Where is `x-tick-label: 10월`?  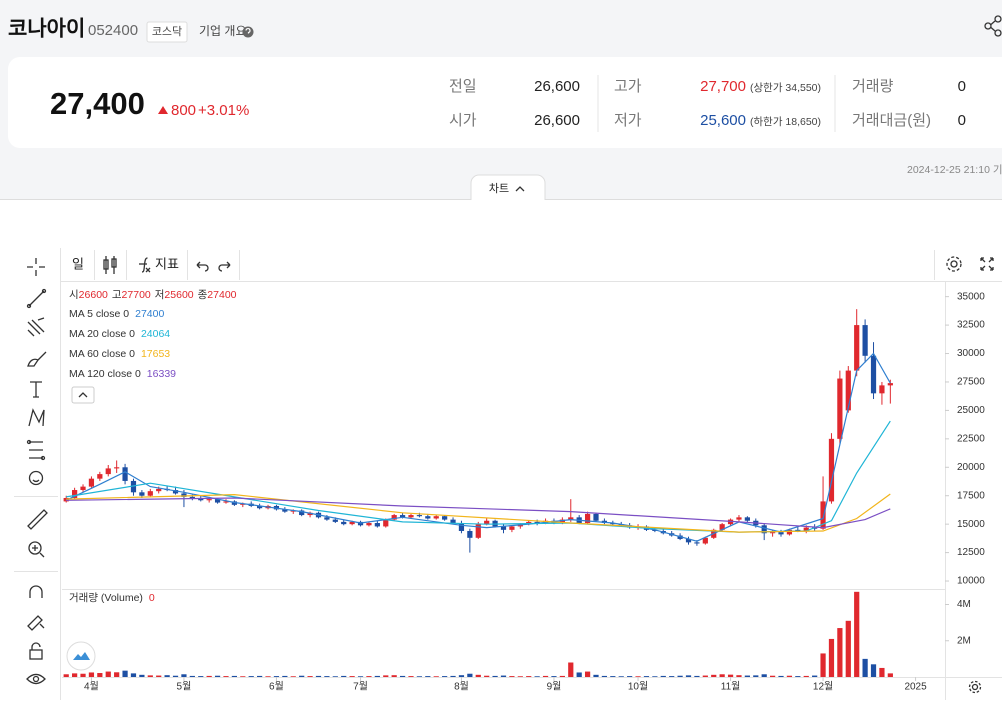
x-tick-label: 10월 is located at coordinates (638, 687).